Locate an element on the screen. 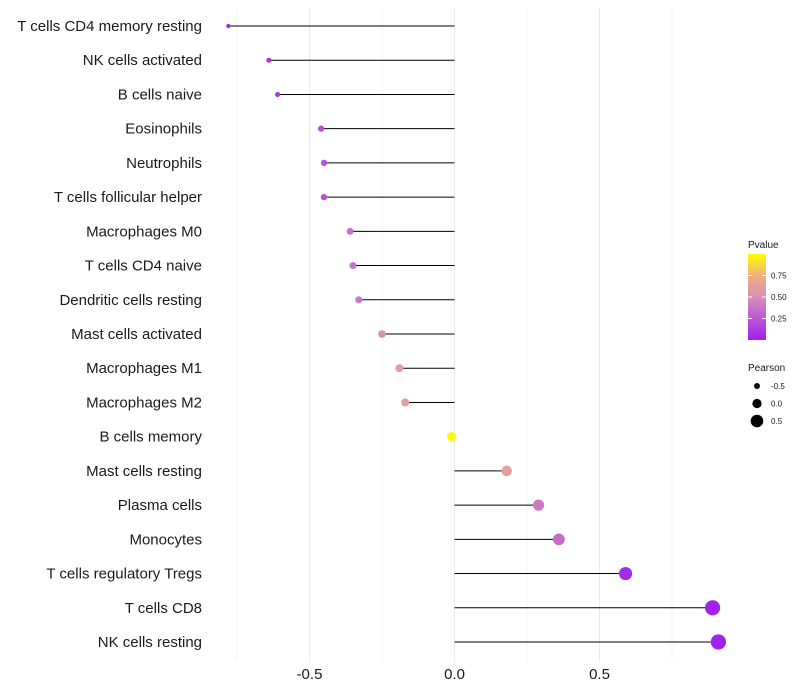 Image resolution: width=800 pixels, height=700 pixels. colorbar-label-1: 0.50 is located at coordinates (779, 297).